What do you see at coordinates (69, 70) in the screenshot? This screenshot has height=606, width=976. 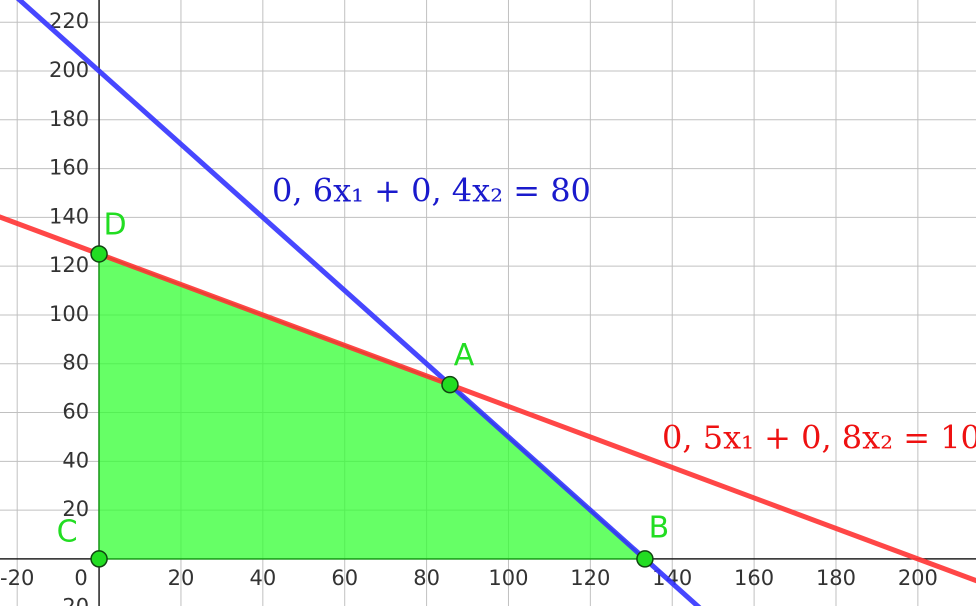 I see `y-tick-label: 200` at bounding box center [69, 70].